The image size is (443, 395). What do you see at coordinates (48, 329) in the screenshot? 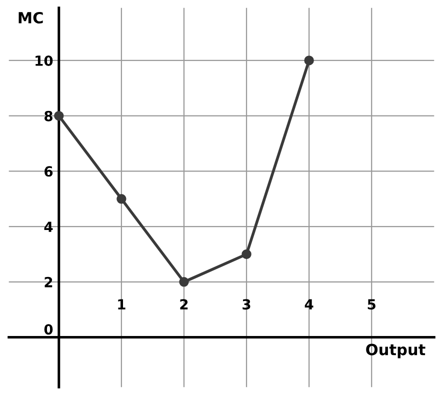
I see `y-tick-label: 0` at bounding box center [48, 329].